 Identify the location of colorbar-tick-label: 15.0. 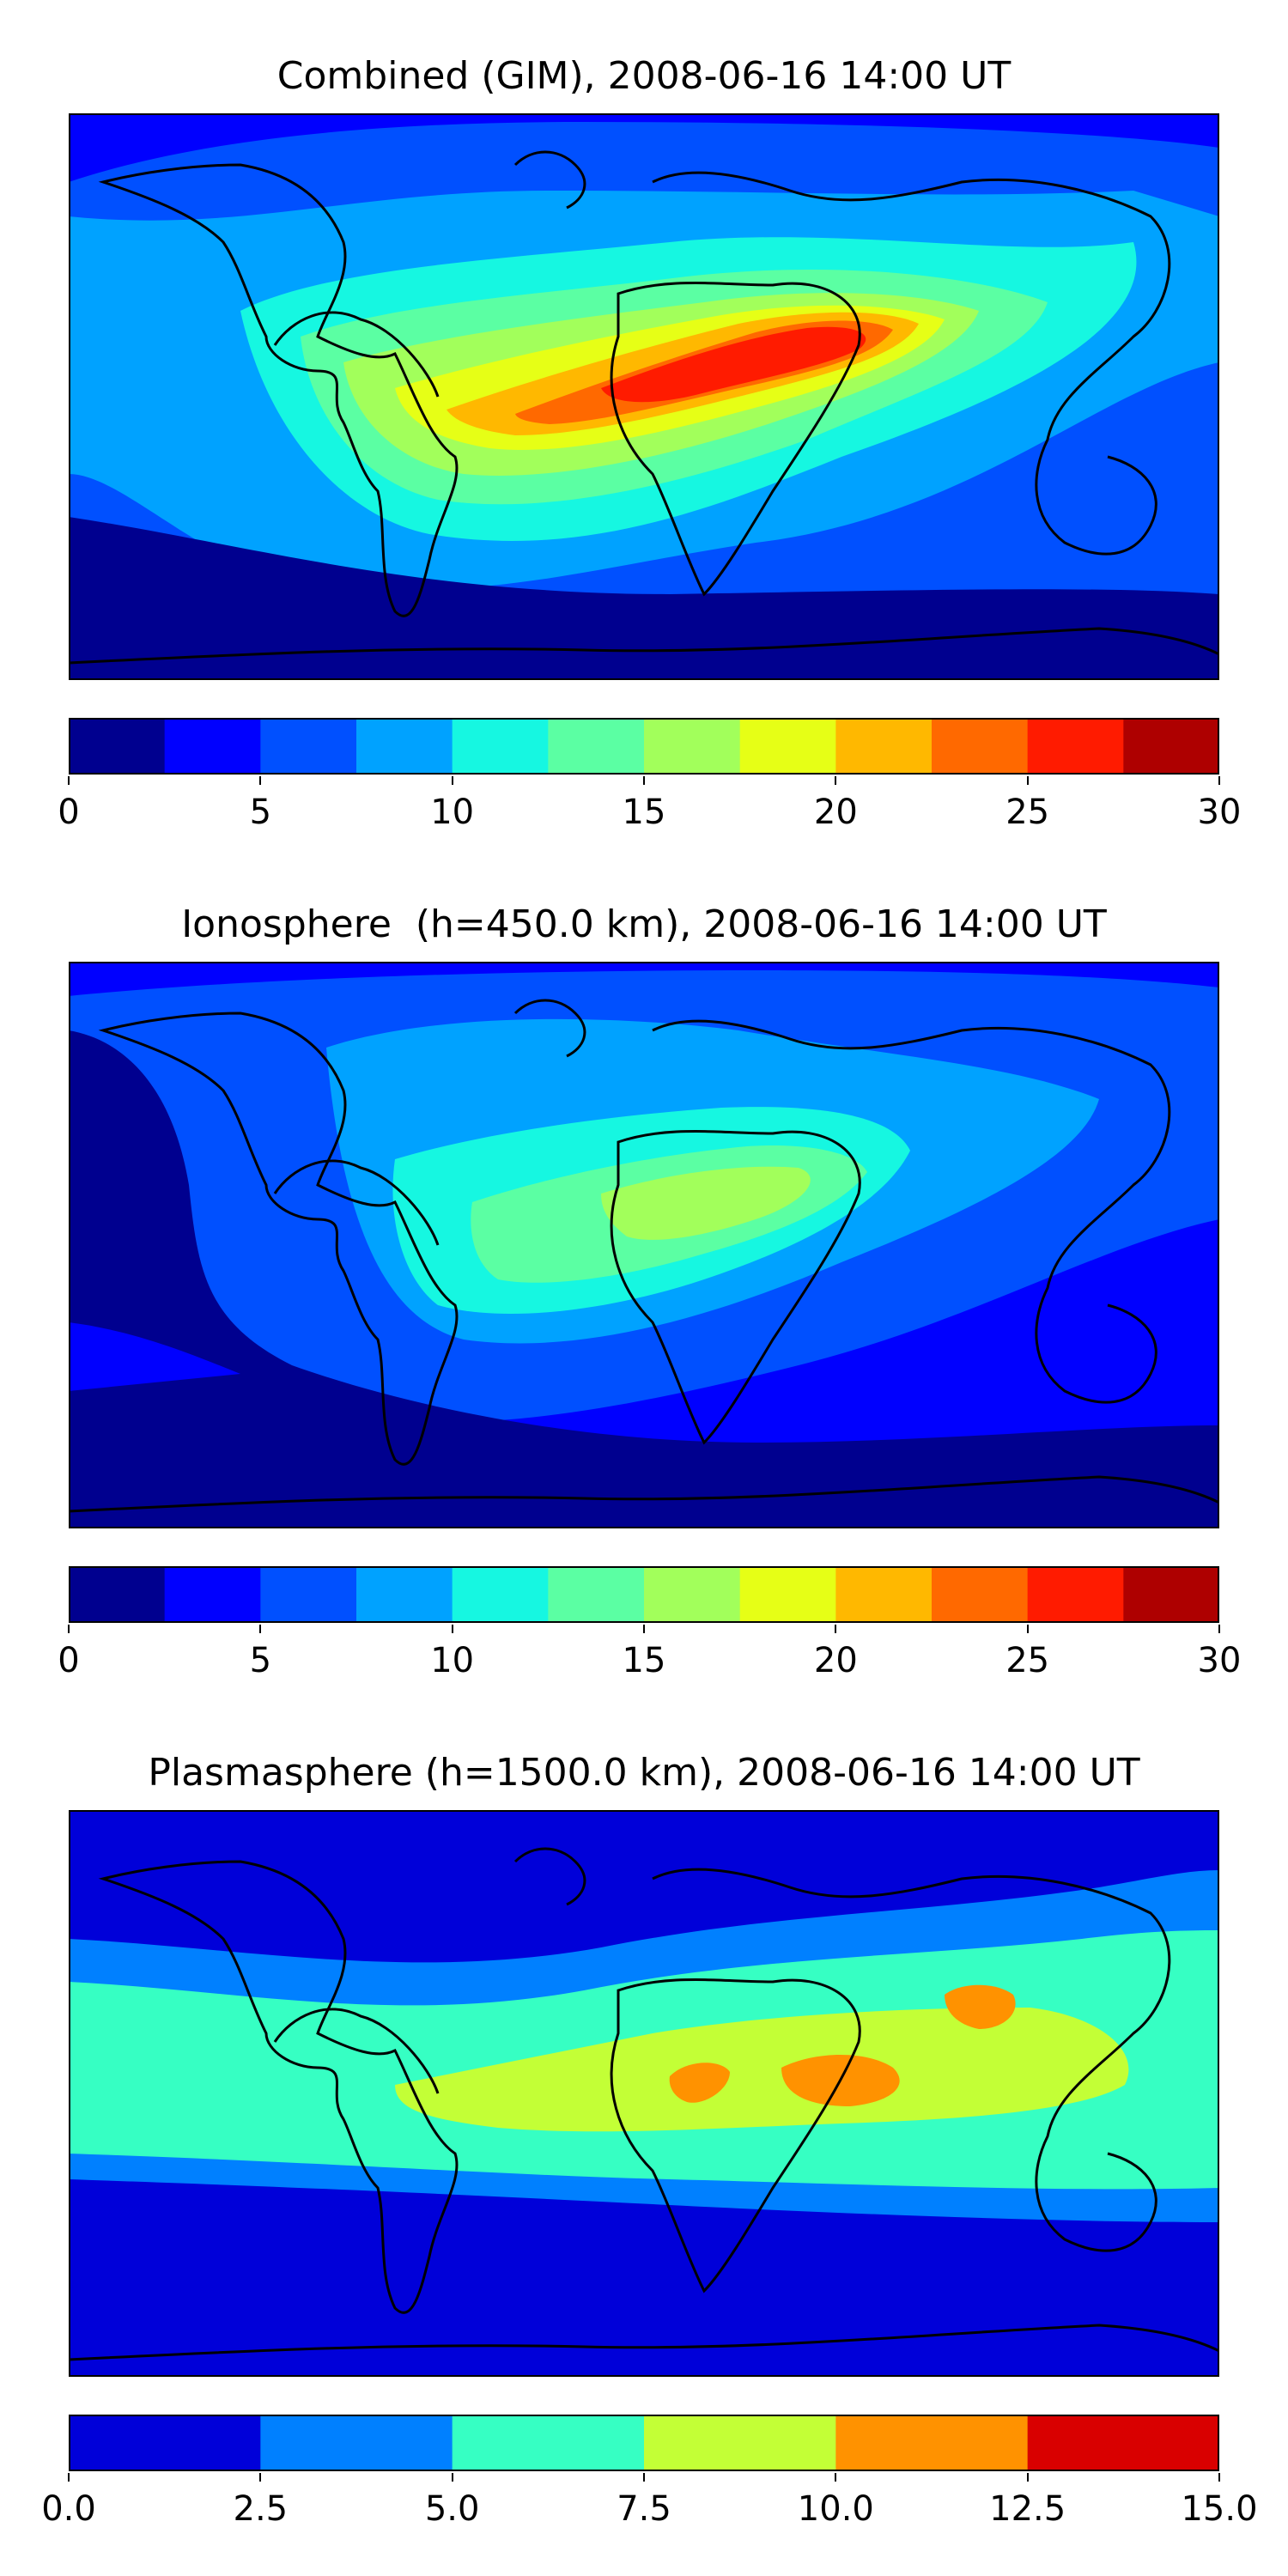
(1219, 2509).